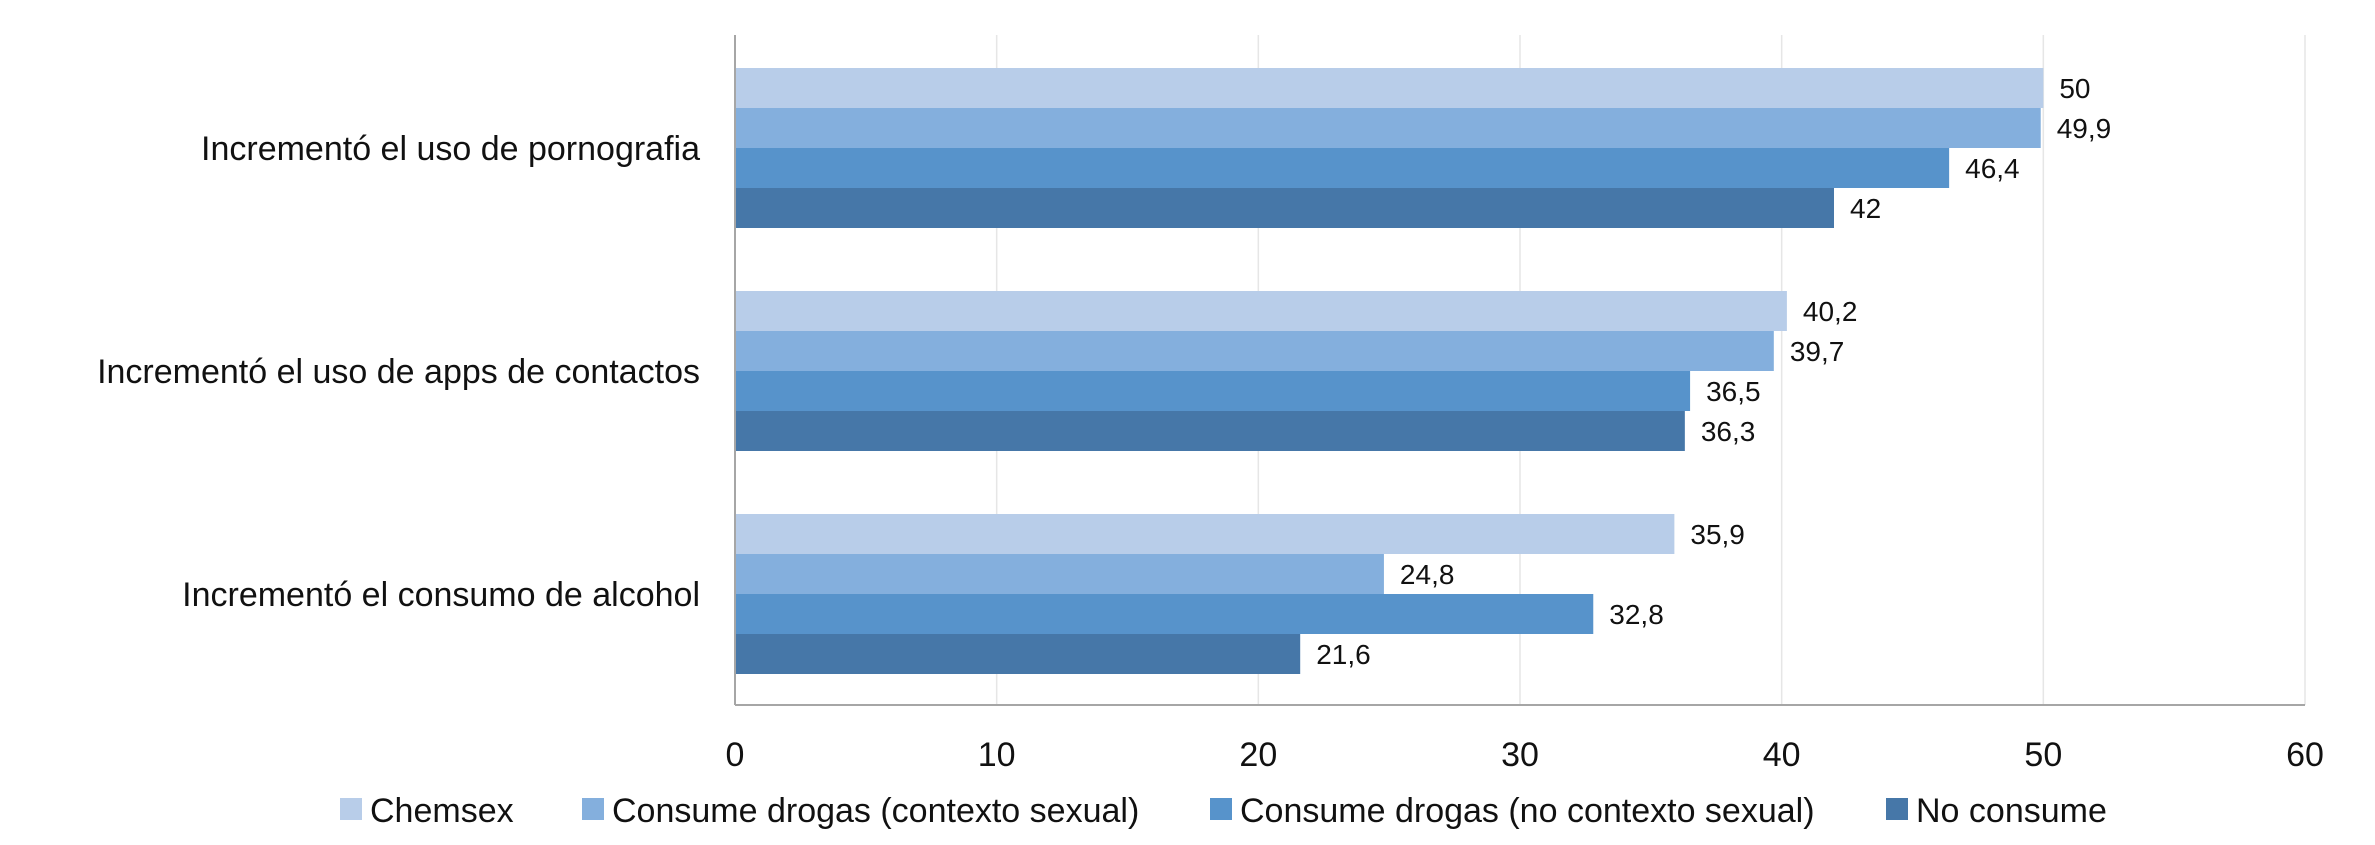  What do you see at coordinates (1992, 168) in the screenshot?
I see `data-label: 46,4` at bounding box center [1992, 168].